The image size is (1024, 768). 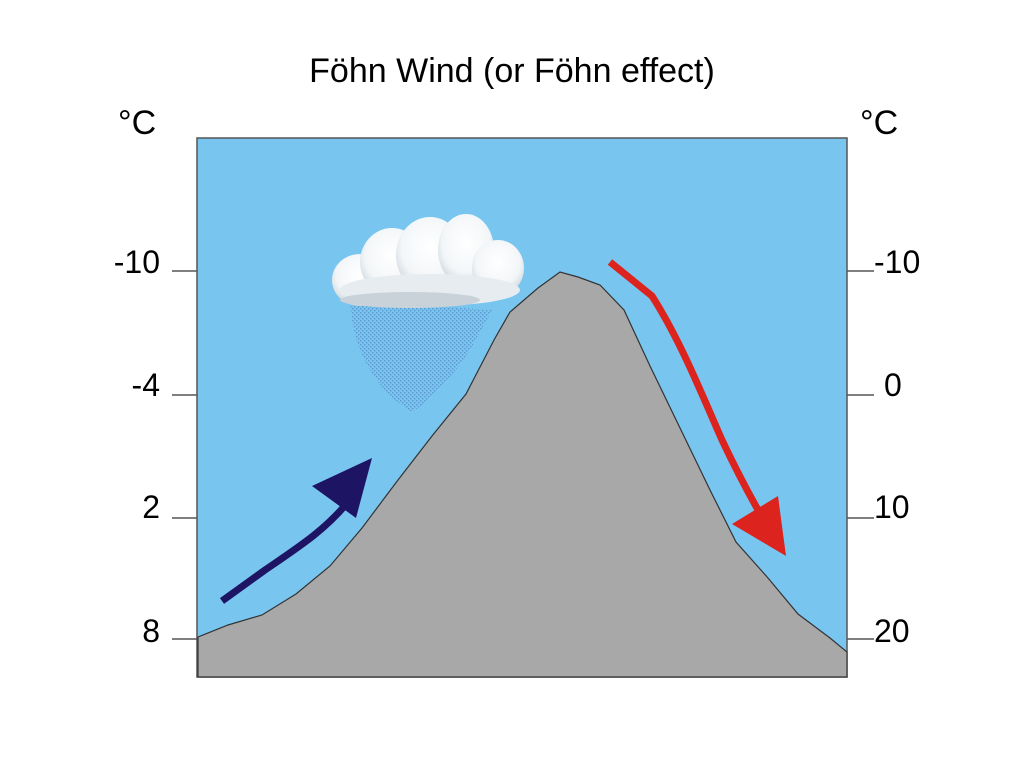 I want to click on left-tick-label: -10, so click(x=136, y=262).